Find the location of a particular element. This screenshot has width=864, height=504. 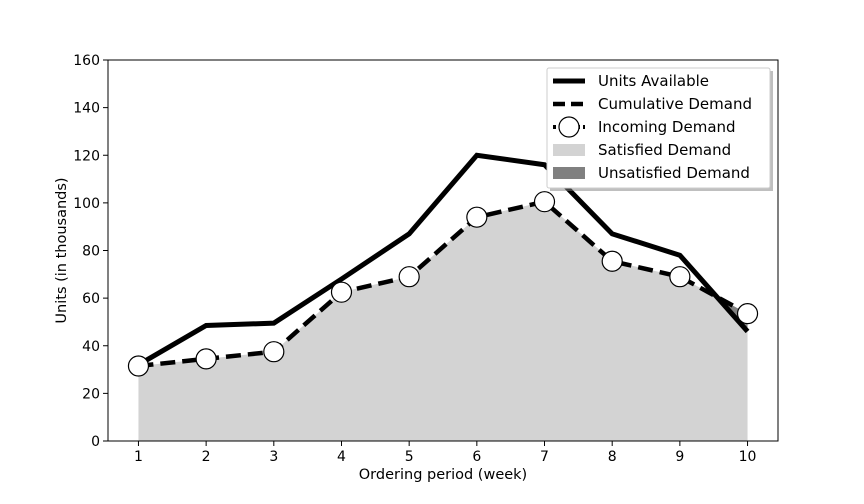

y-tick-label: 80 is located at coordinates (91, 252).